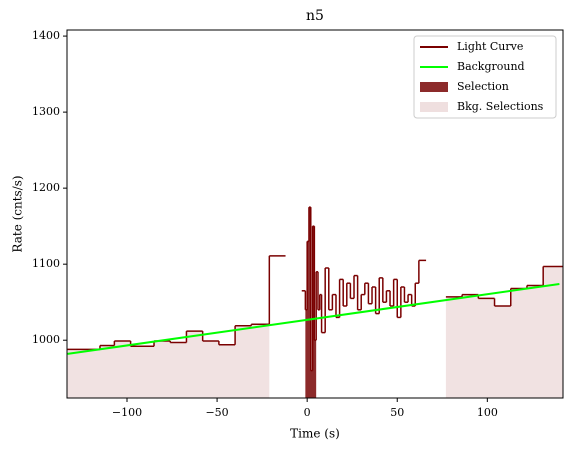 This screenshot has height=454, width=576. What do you see at coordinates (307, 412) in the screenshot?
I see `x-tick-label: 0` at bounding box center [307, 412].